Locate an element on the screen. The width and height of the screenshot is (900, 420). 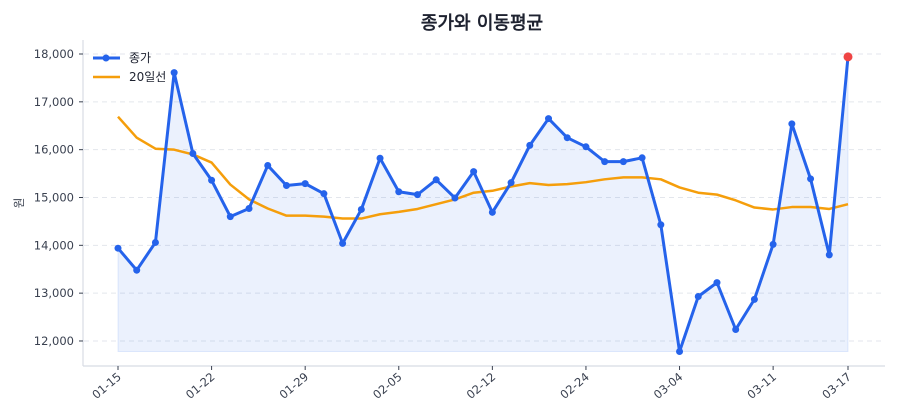
x-tick-label: 03-11 is located at coordinates (761, 386).